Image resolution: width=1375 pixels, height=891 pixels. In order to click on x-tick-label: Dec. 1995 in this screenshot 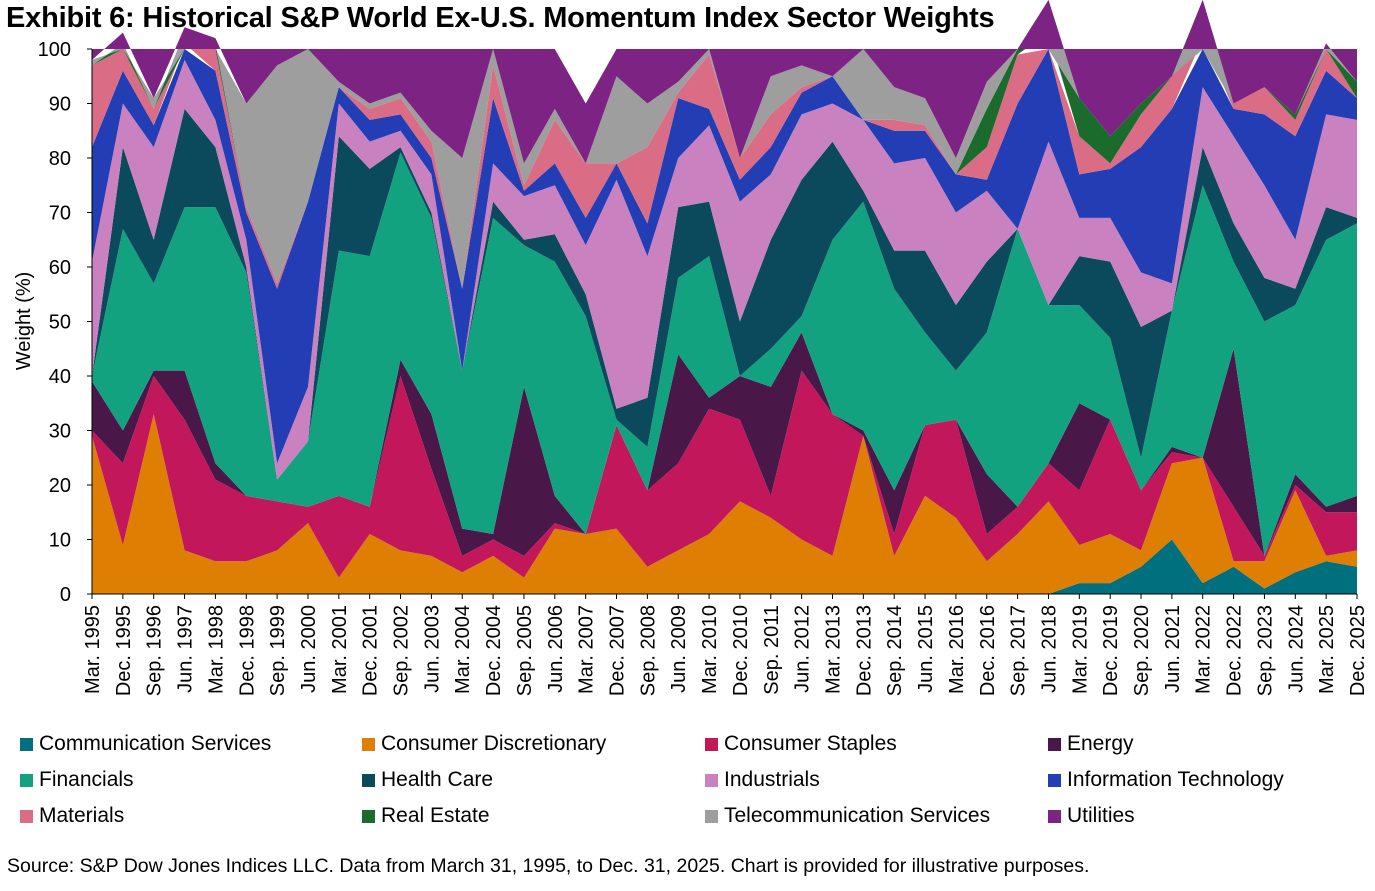, I will do `click(124, 650)`.